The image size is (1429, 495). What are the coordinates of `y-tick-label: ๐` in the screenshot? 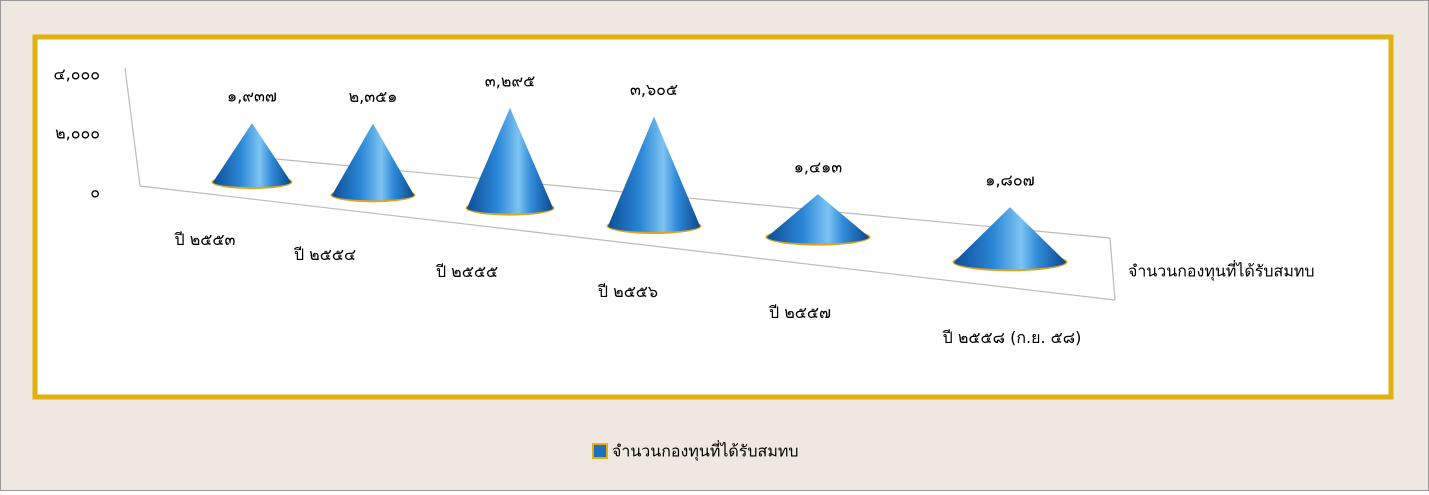 It's located at (95, 192).